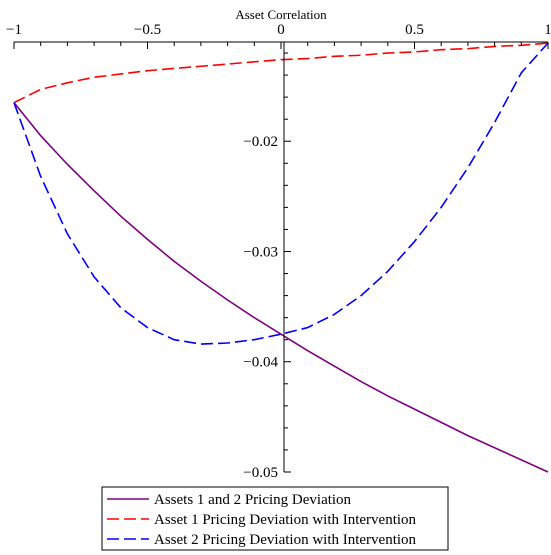  What do you see at coordinates (260, 473) in the screenshot?
I see `y-tick-label: −0.05` at bounding box center [260, 473].